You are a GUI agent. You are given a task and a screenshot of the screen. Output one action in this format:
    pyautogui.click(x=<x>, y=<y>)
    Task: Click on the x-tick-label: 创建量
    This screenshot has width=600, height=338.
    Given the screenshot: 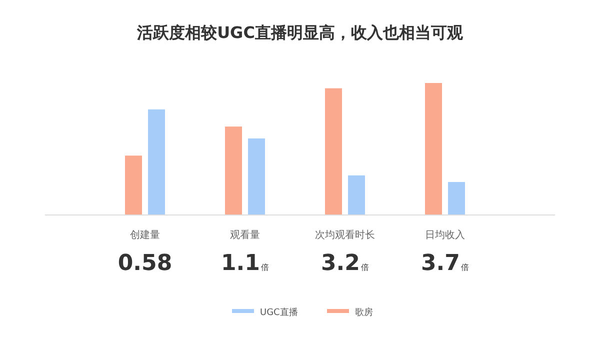 What is the action you would take?
    pyautogui.click(x=145, y=235)
    